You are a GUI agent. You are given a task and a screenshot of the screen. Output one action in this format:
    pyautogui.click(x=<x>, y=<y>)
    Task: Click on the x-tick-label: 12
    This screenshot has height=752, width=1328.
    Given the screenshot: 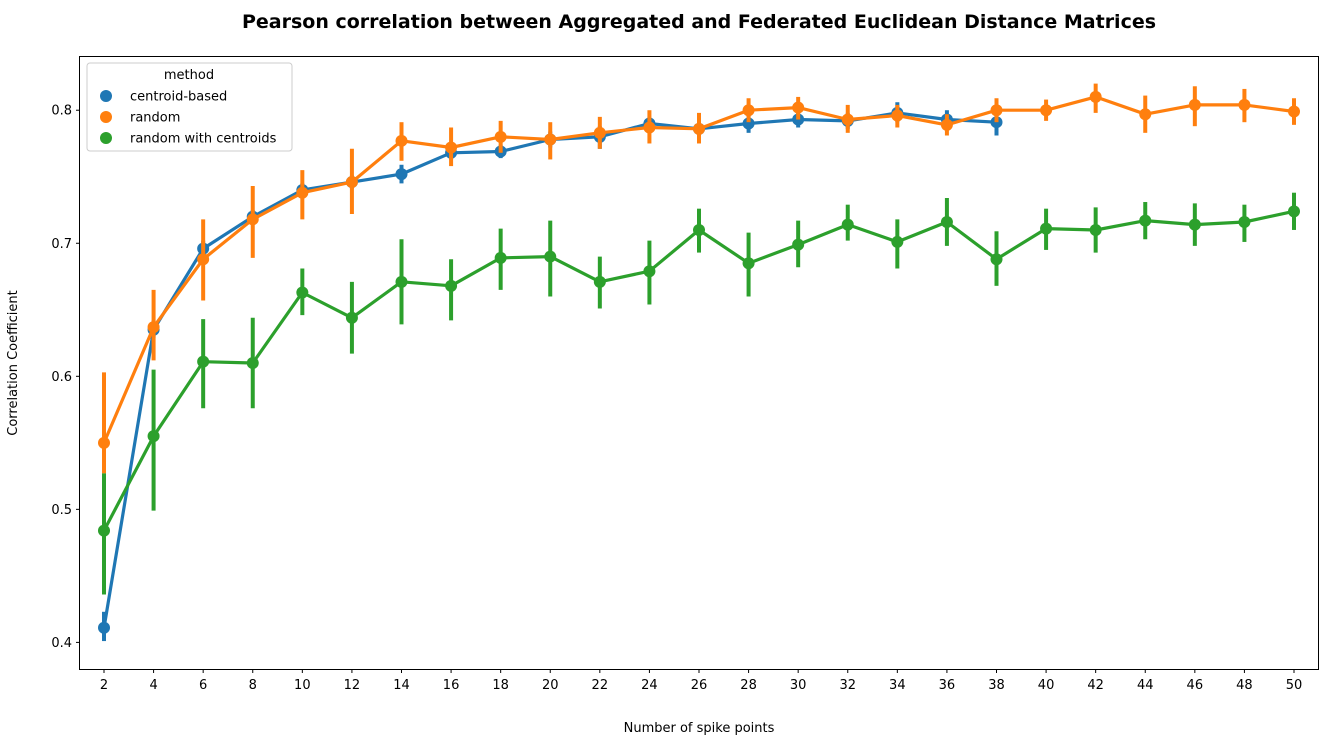 What is the action you would take?
    pyautogui.click(x=352, y=685)
    